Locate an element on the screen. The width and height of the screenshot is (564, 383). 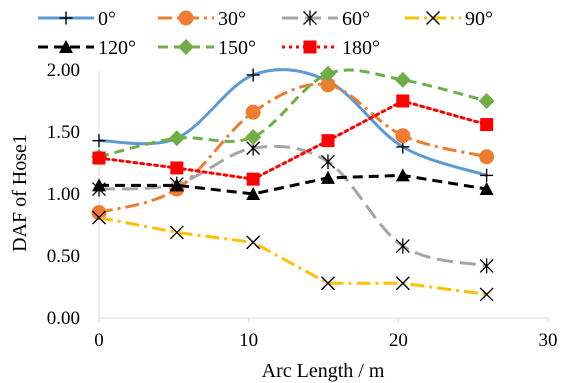
chart-legend: 0° 30° 60° 90° 120° 150° 180° is located at coordinates (265, 33).